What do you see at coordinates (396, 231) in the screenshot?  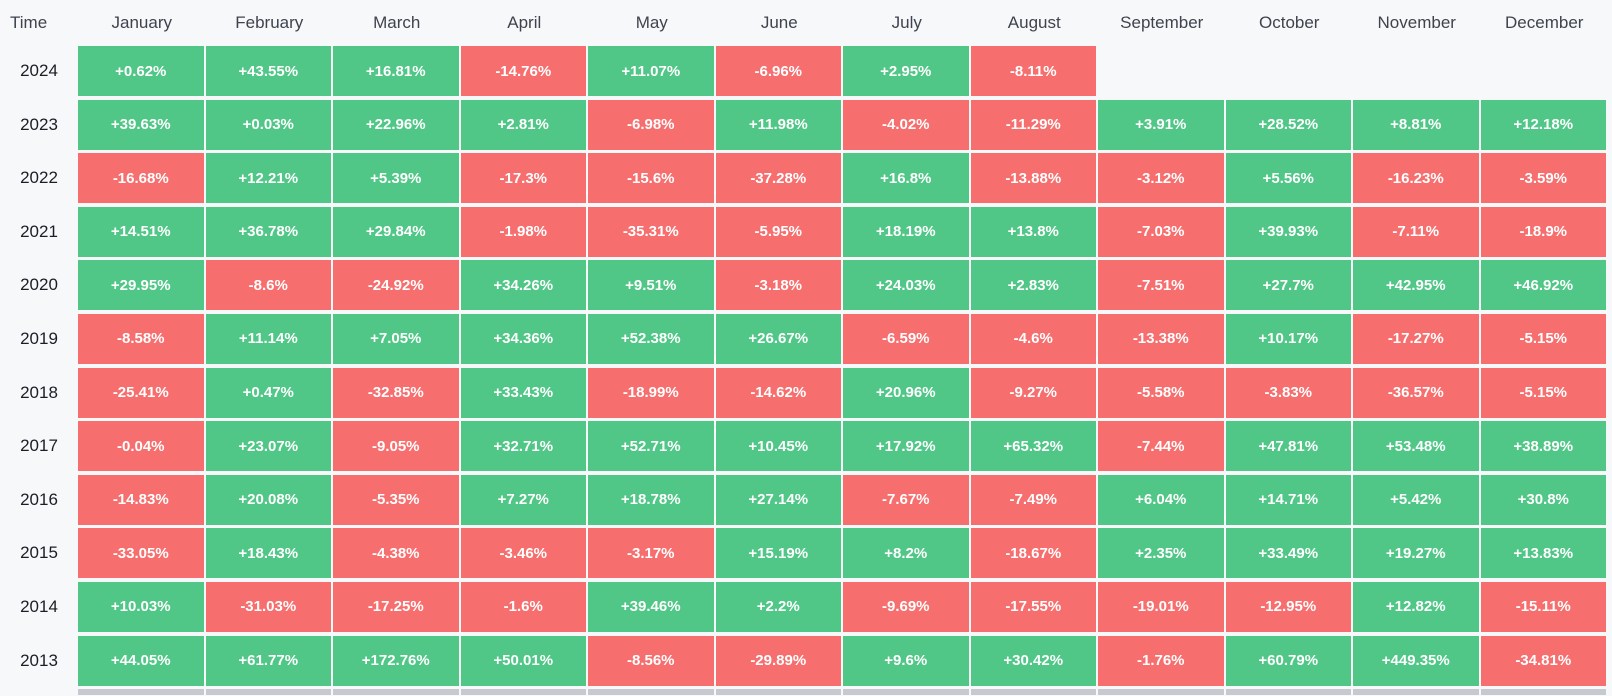 I see `cell-2021-march: +29.84%` at bounding box center [396, 231].